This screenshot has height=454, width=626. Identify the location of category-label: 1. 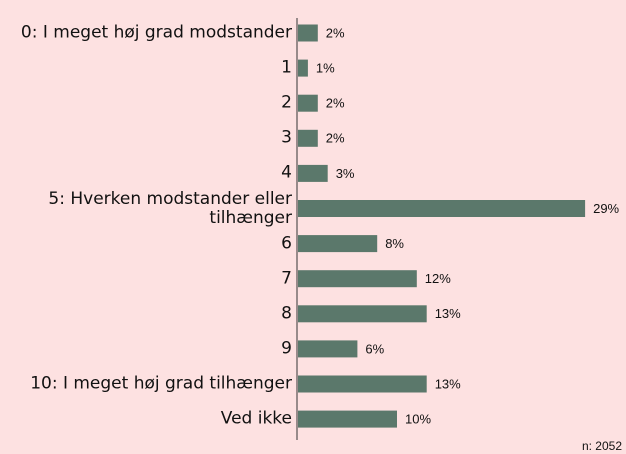
(286, 67).